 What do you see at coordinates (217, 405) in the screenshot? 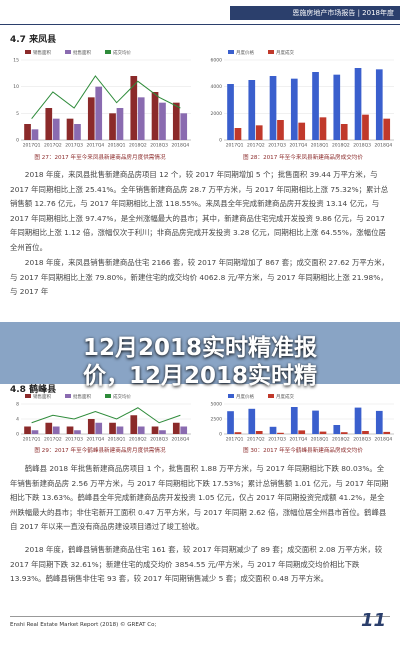
I see `y-tick-label: 5000` at bounding box center [217, 405].